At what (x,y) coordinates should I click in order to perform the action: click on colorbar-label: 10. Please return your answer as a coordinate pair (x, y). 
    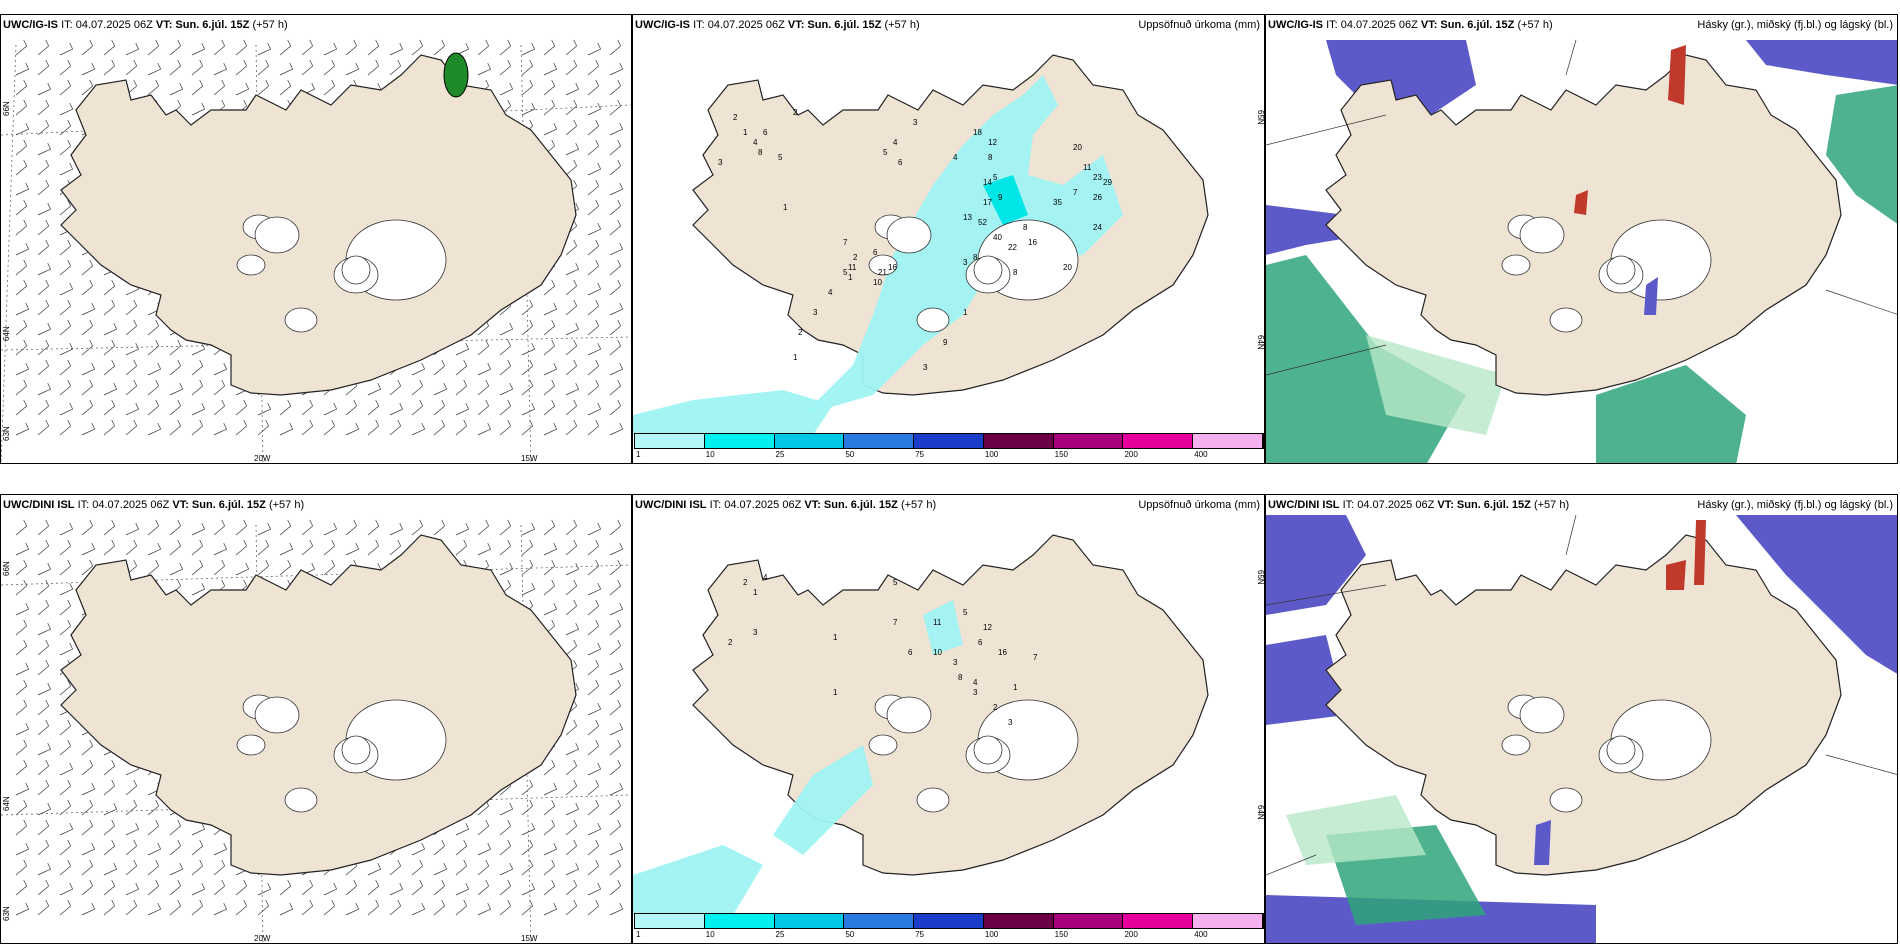
    Looking at the image, I should click on (710, 934).